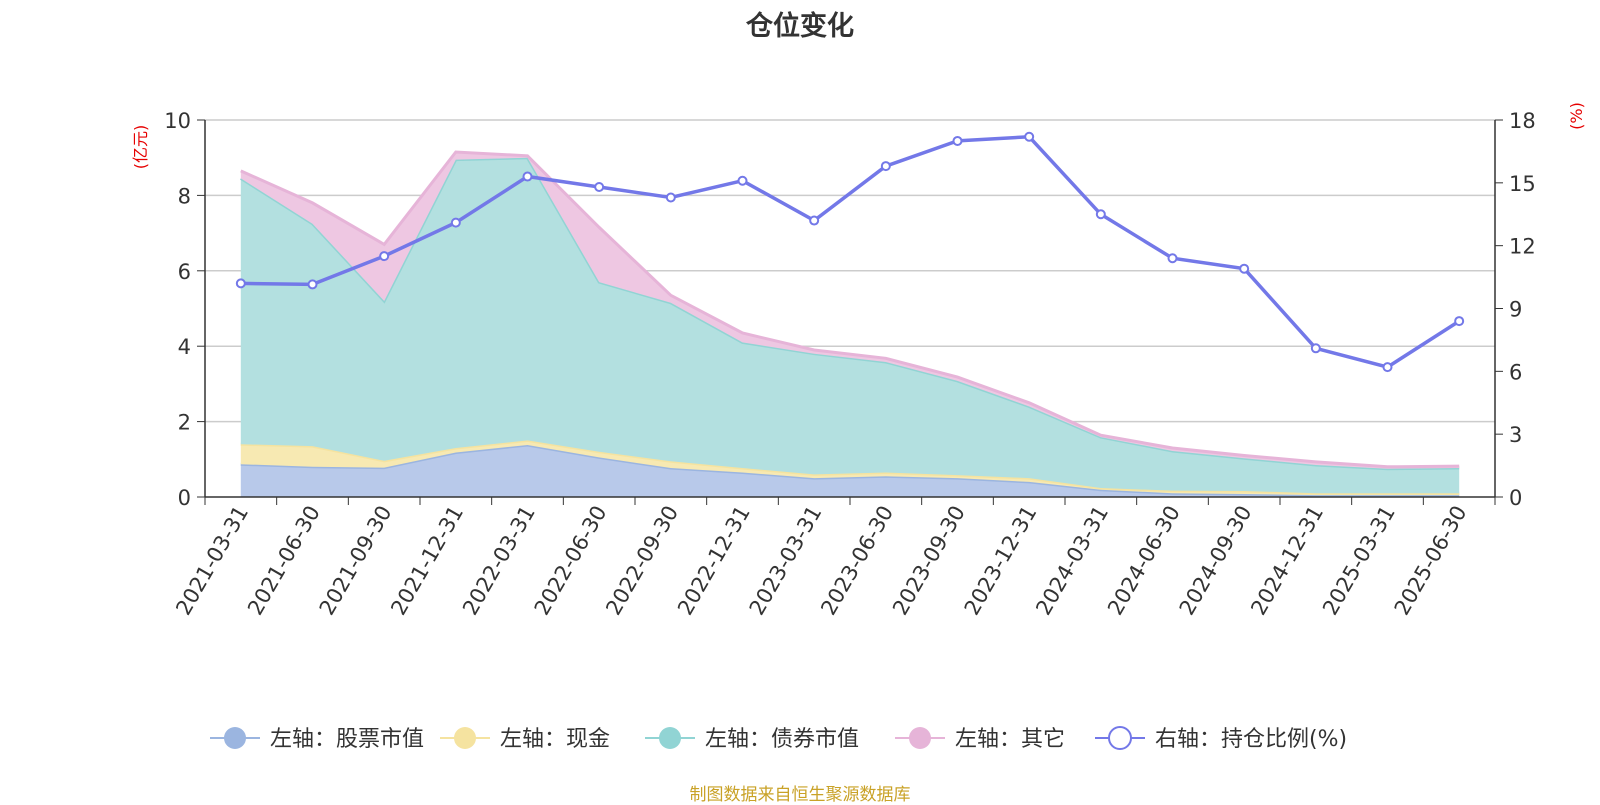  Describe the element at coordinates (800, 795) in the screenshot. I see `source-note: 制图数据来自恒生聚源数据库` at that location.